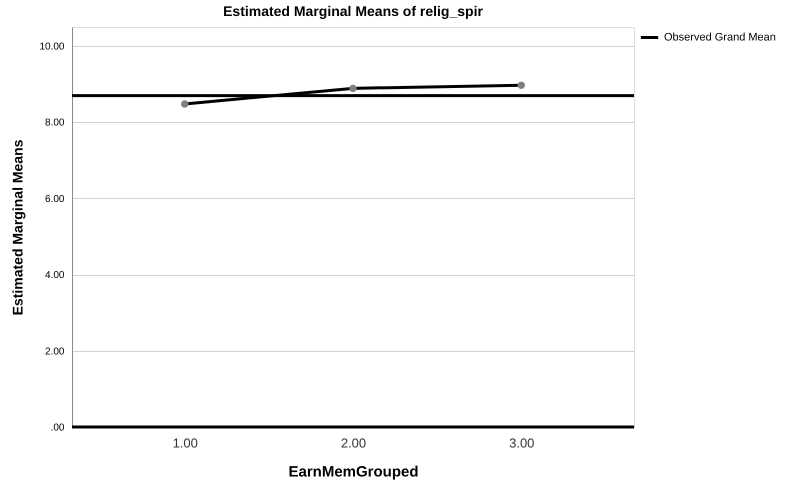 The height and width of the screenshot is (494, 800). What do you see at coordinates (55, 199) in the screenshot?
I see `y-tick-label: 6.00` at bounding box center [55, 199].